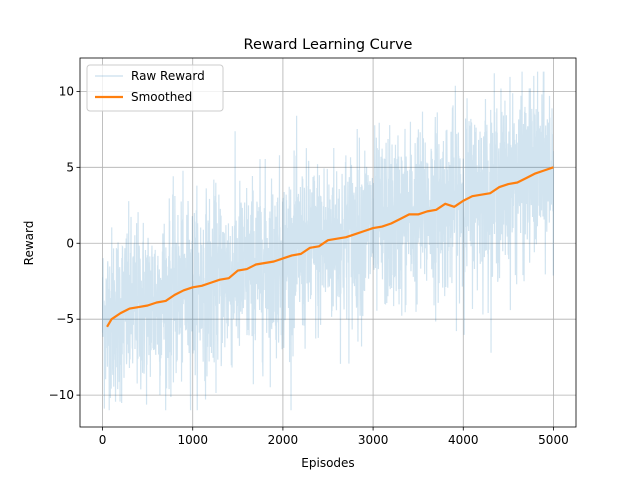 This screenshot has width=640, height=480. I want to click on x-axis-label: Episodes, so click(327, 463).